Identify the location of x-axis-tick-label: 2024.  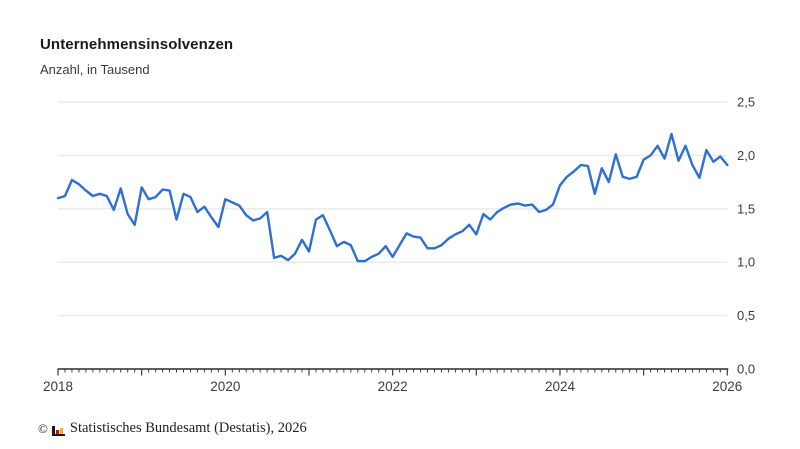
(560, 386).